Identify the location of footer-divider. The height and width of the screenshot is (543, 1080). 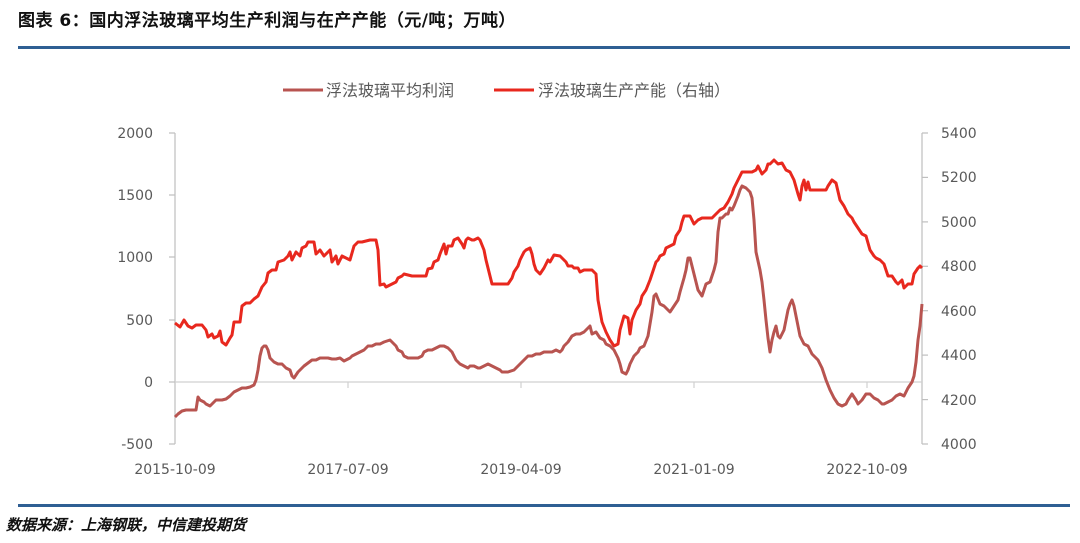
(544, 505).